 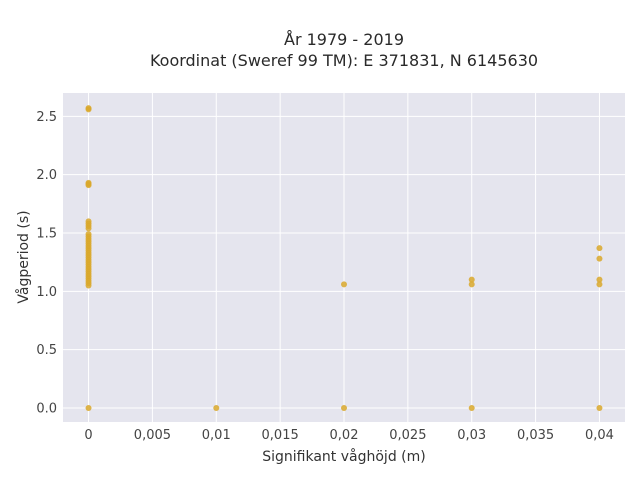 I want to click on chart-title-line1: År 1979 - 2019, so click(x=344, y=39).